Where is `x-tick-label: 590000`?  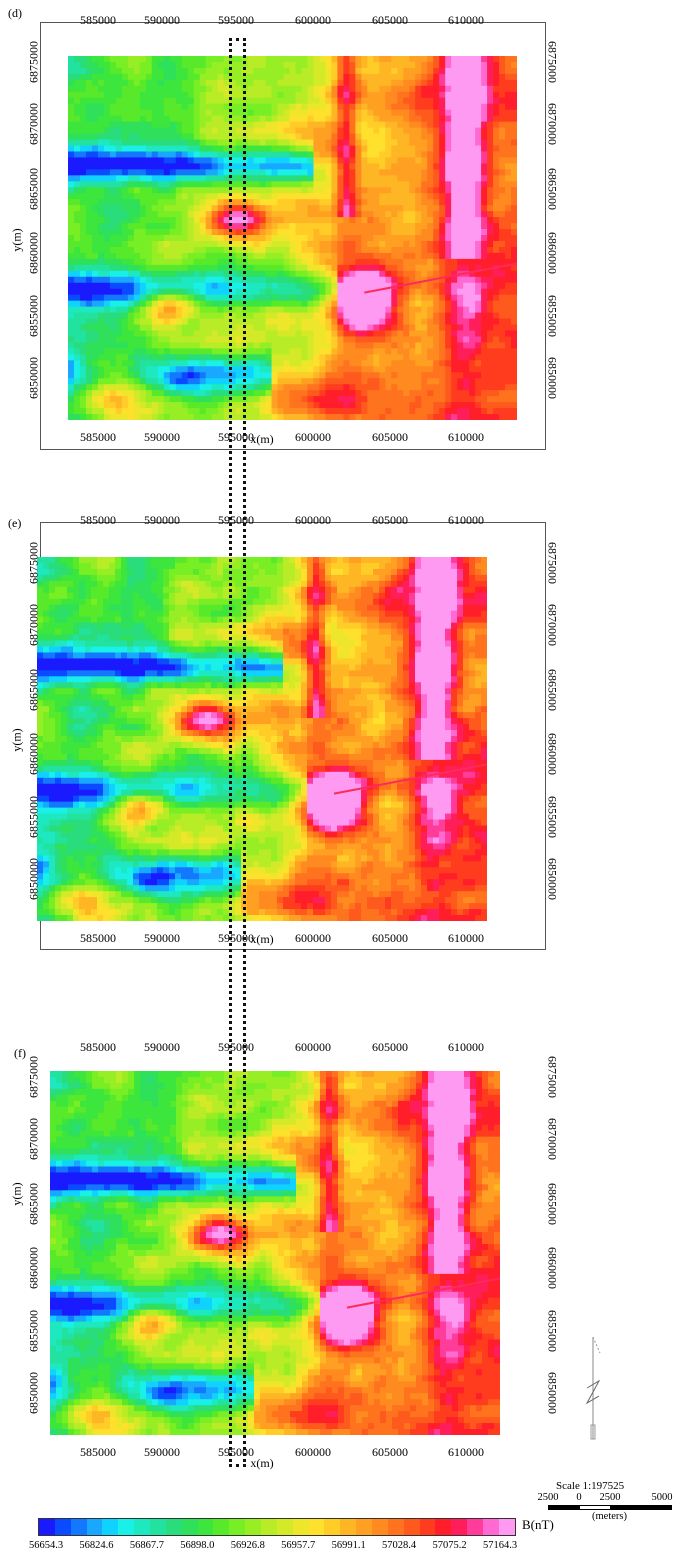 x-tick-label: 590000 is located at coordinates (162, 437).